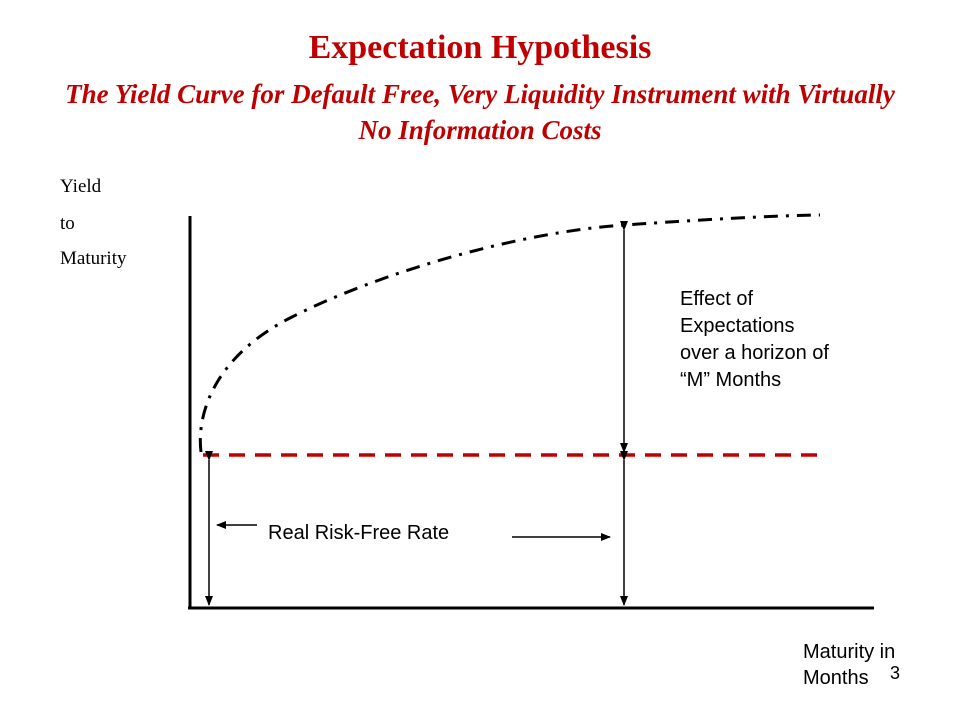 The height and width of the screenshot is (720, 960). I want to click on real-risk-free-rate-label: Real Risk-Free Rate, so click(359, 533).